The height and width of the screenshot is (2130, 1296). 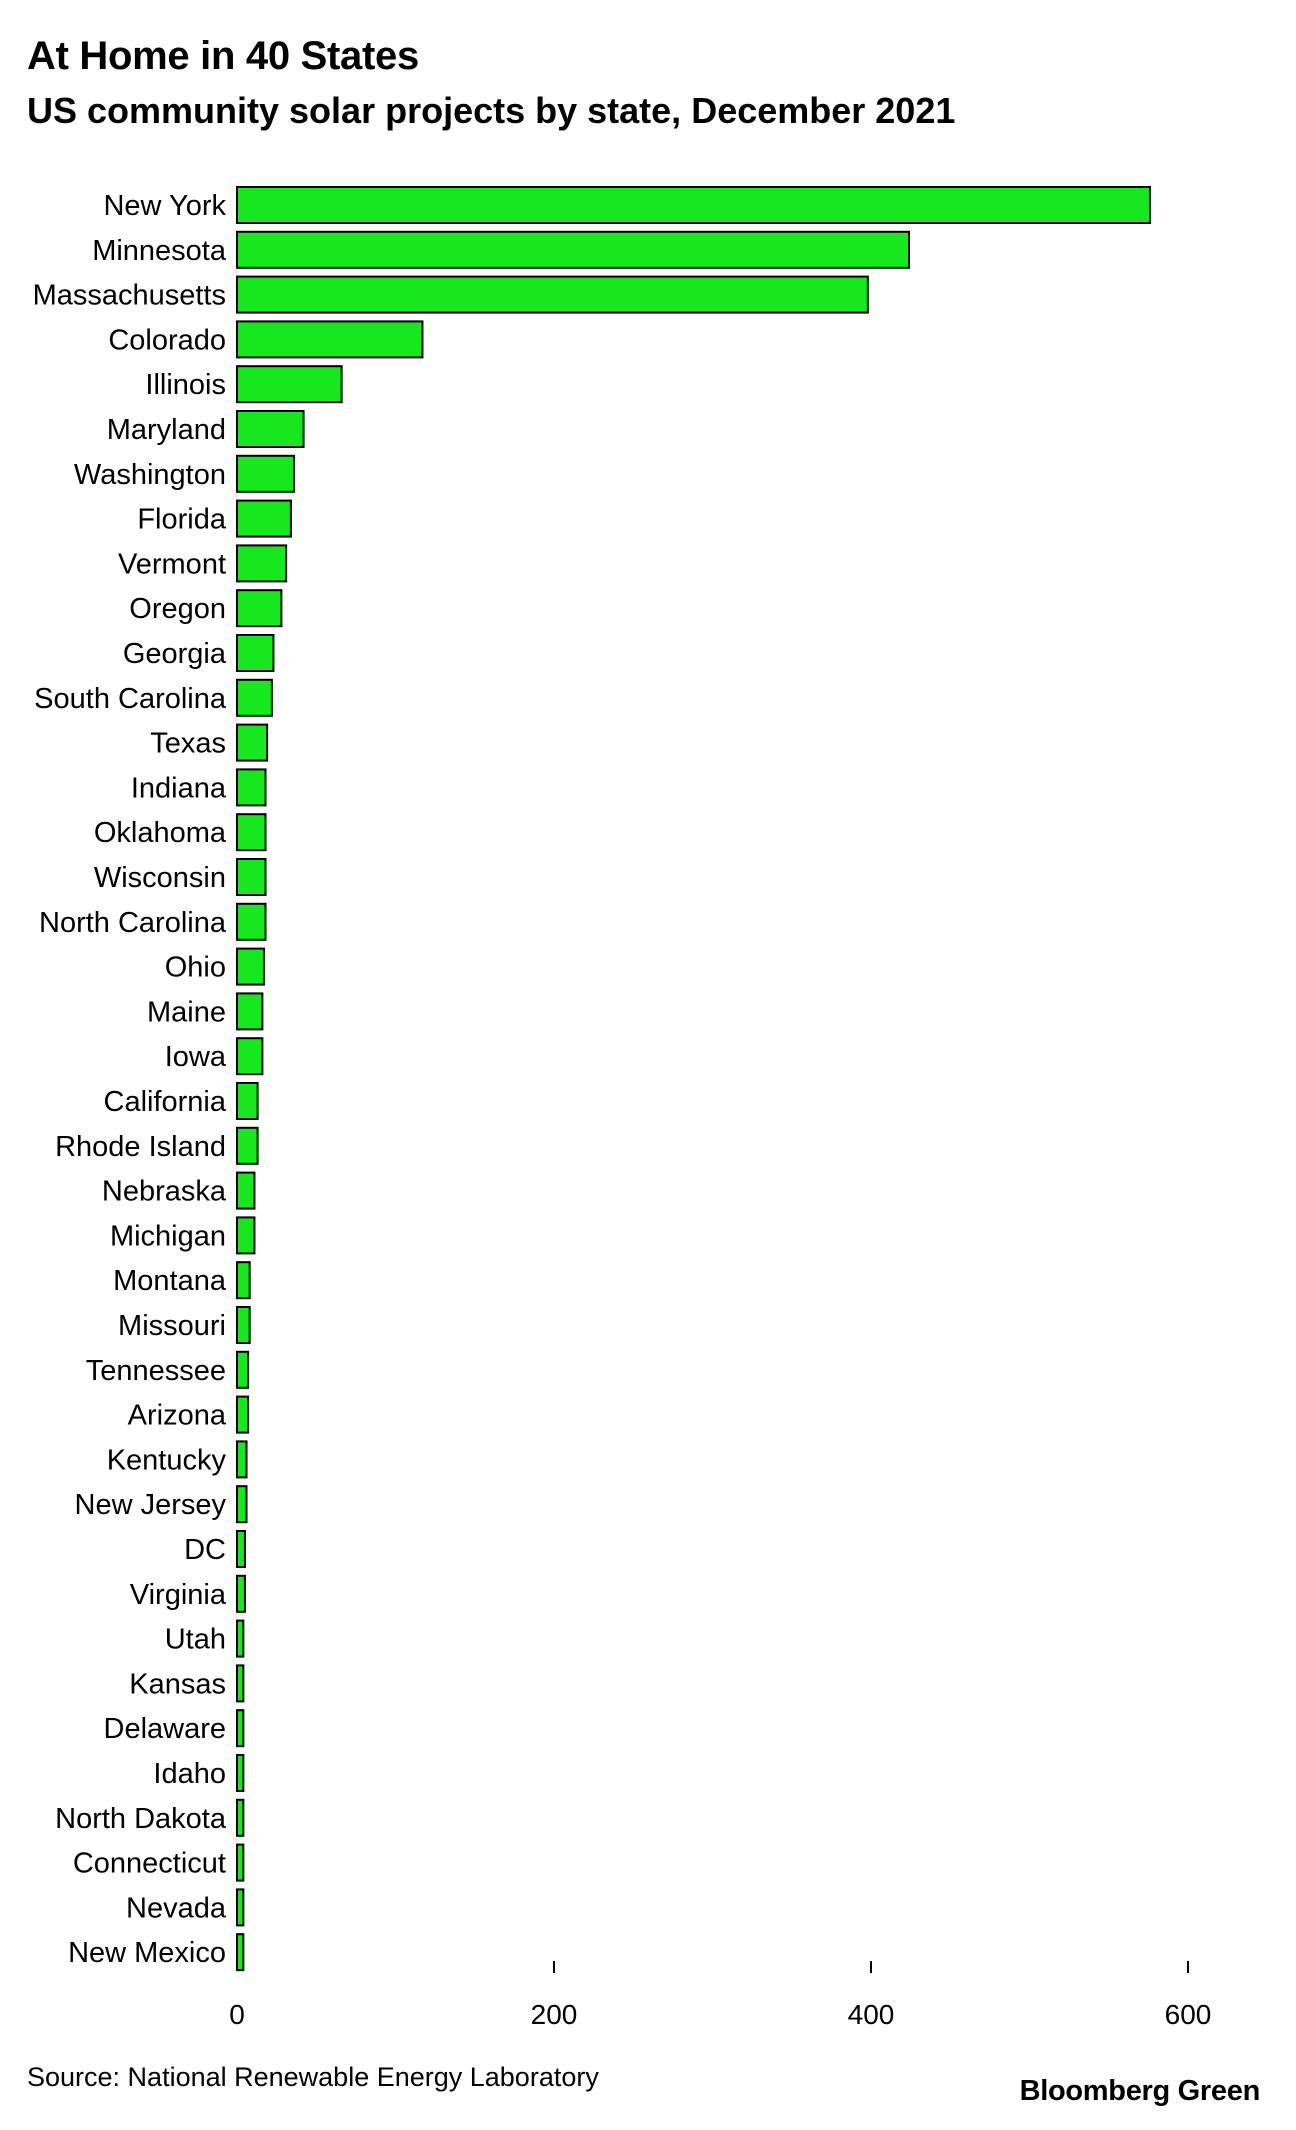 I want to click on bar-kansas, so click(x=240, y=1683).